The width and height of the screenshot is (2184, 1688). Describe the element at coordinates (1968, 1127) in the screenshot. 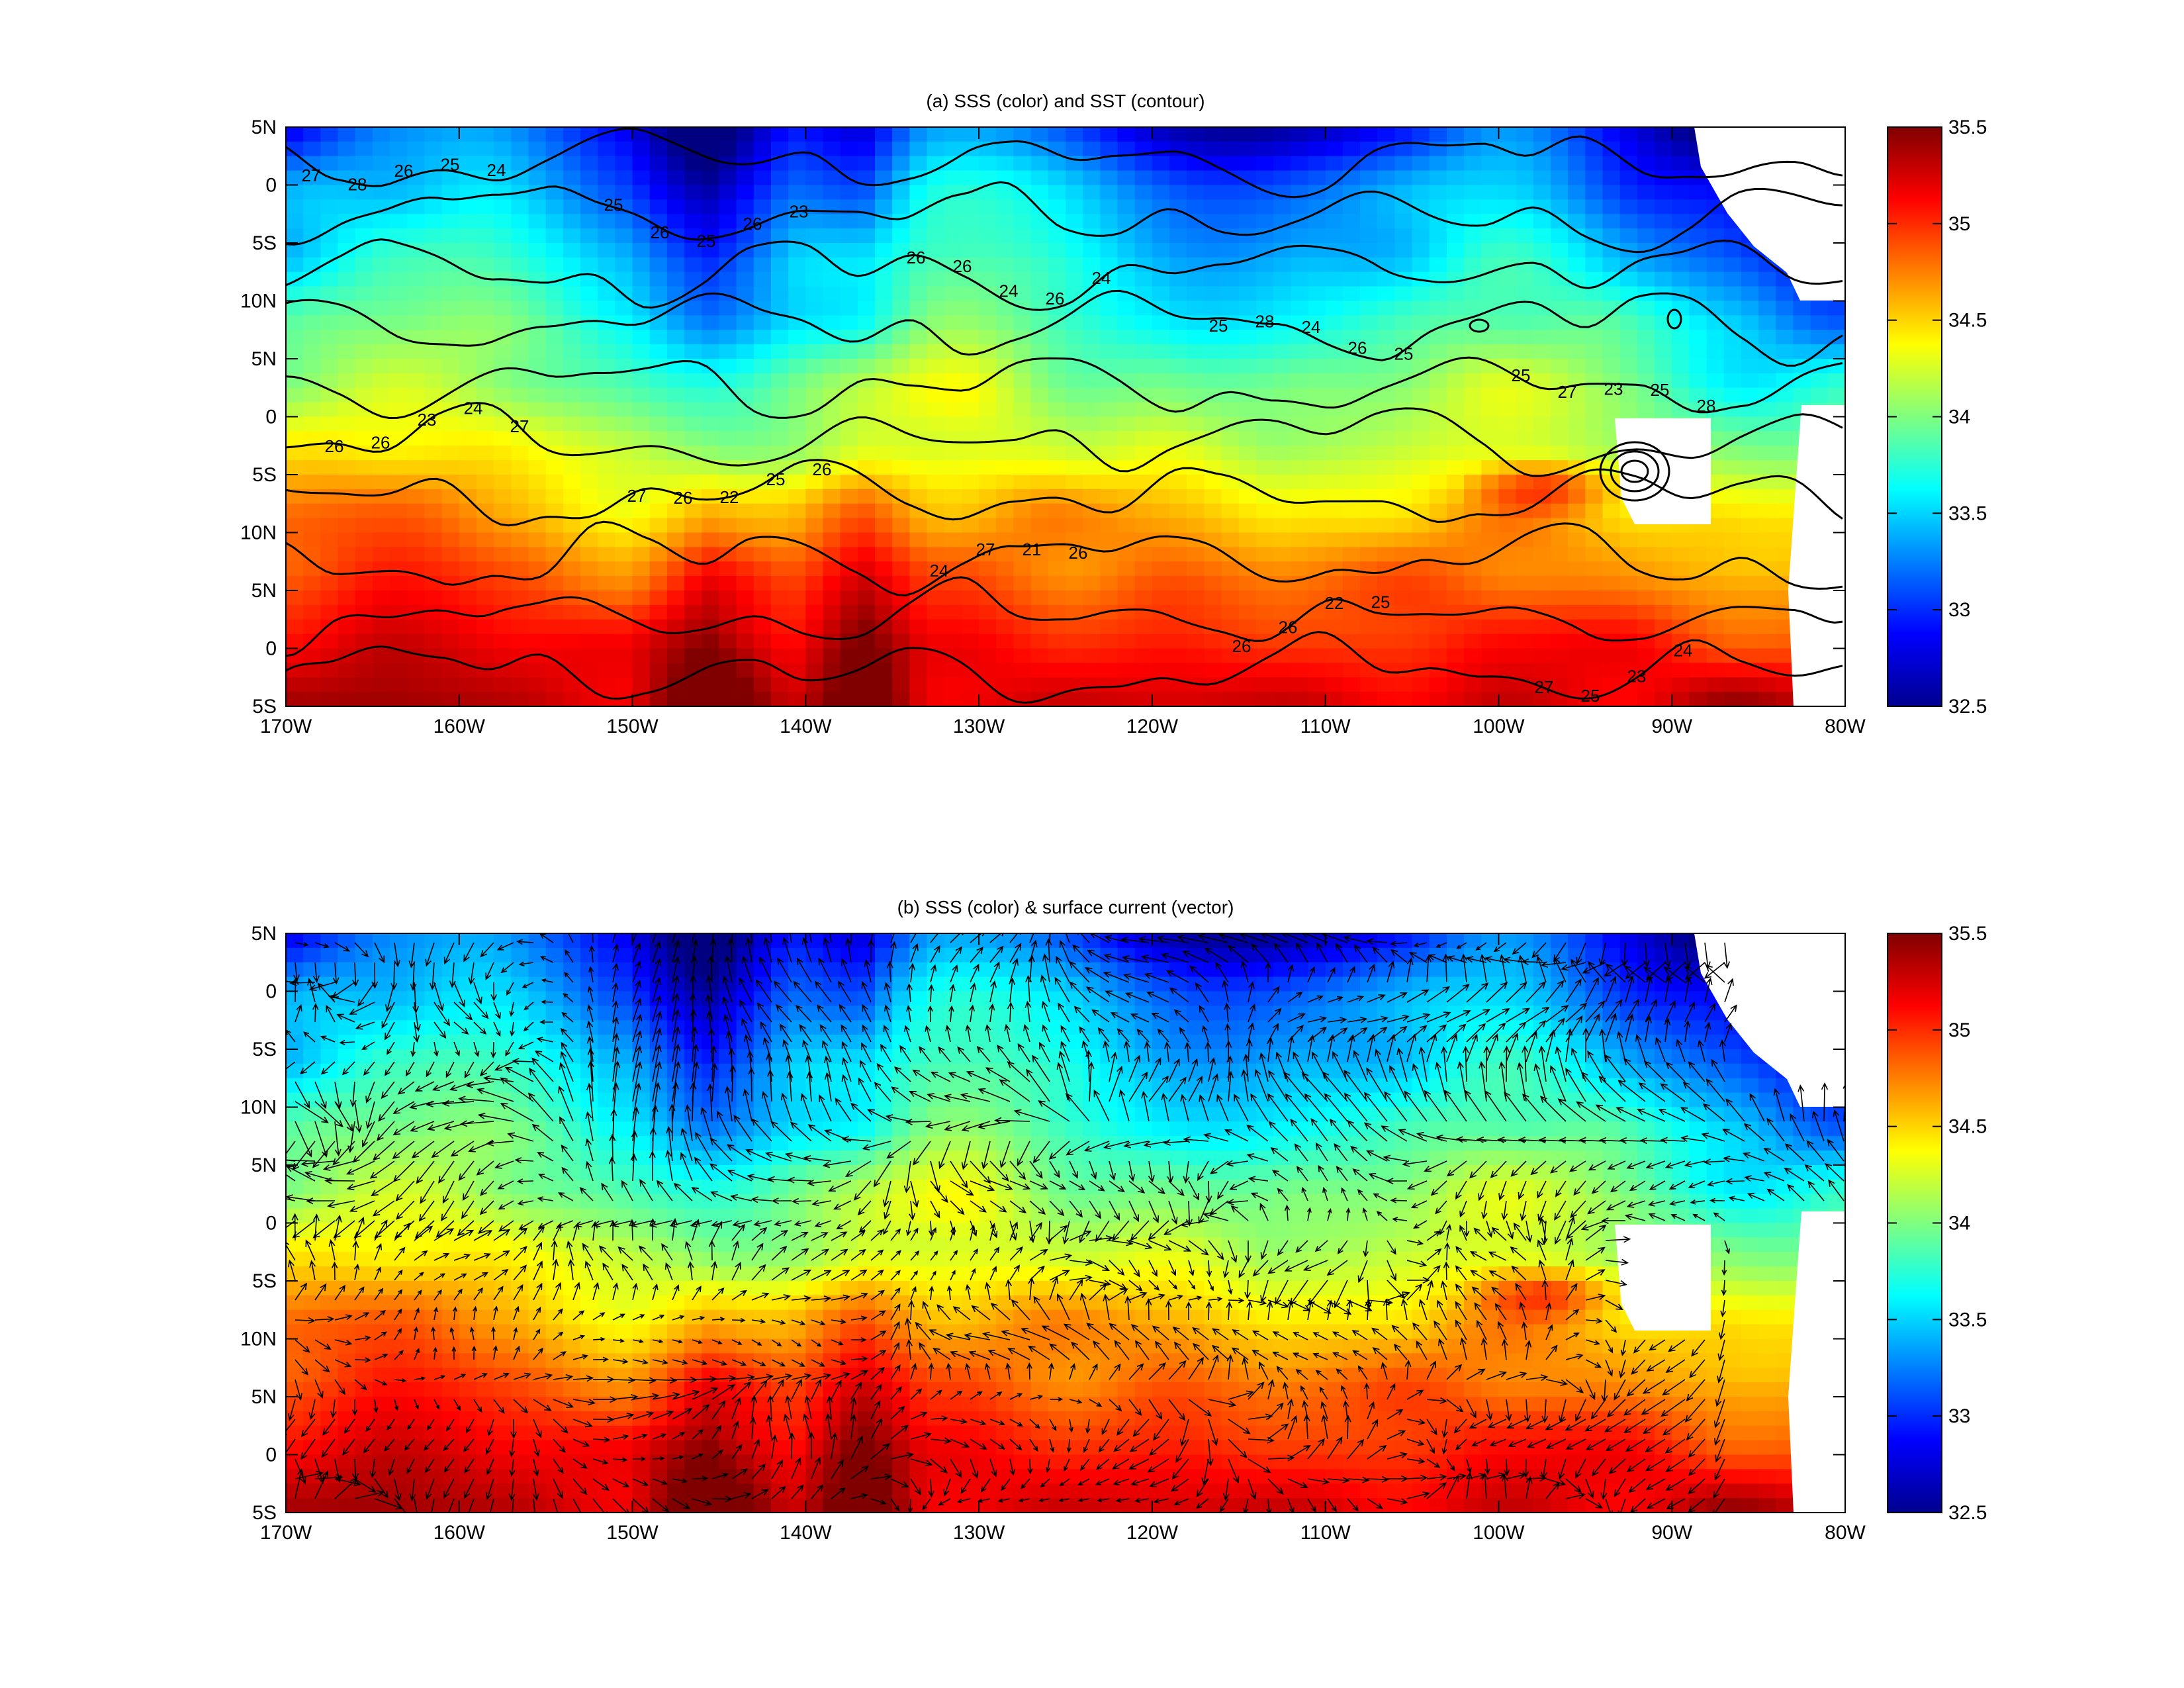

I see `colorbar-tick-label: 34.5` at that location.